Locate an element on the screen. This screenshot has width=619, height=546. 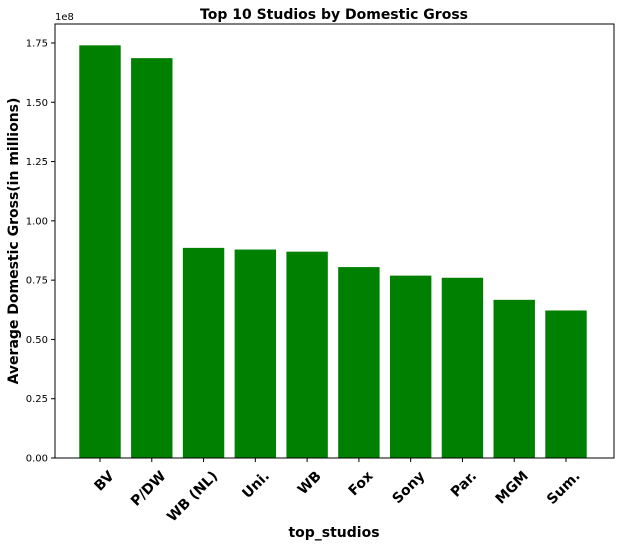
chart-title: Top 10 Studios by Domestic Gross is located at coordinates (334, 15).